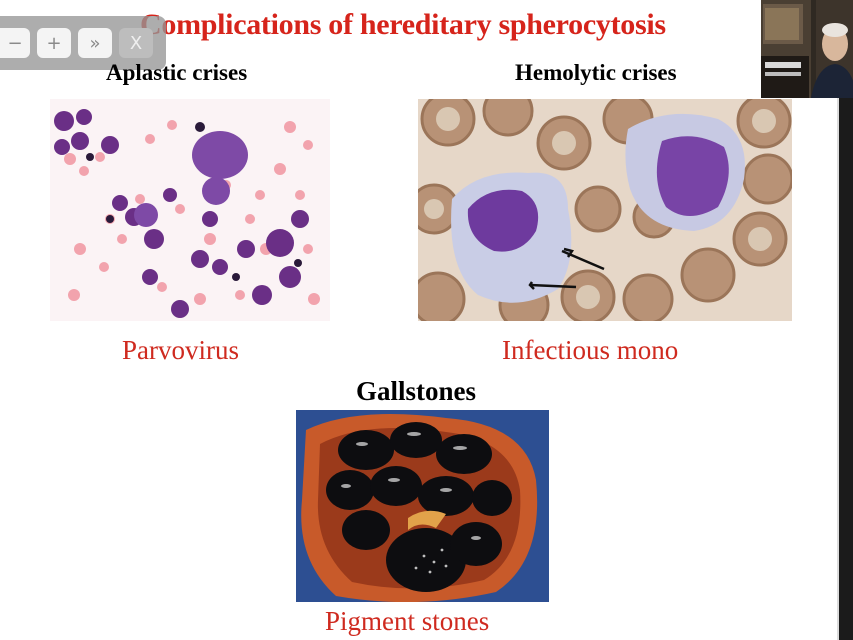 The height and width of the screenshot is (640, 853). I want to click on forward-button: », so click(95, 43).